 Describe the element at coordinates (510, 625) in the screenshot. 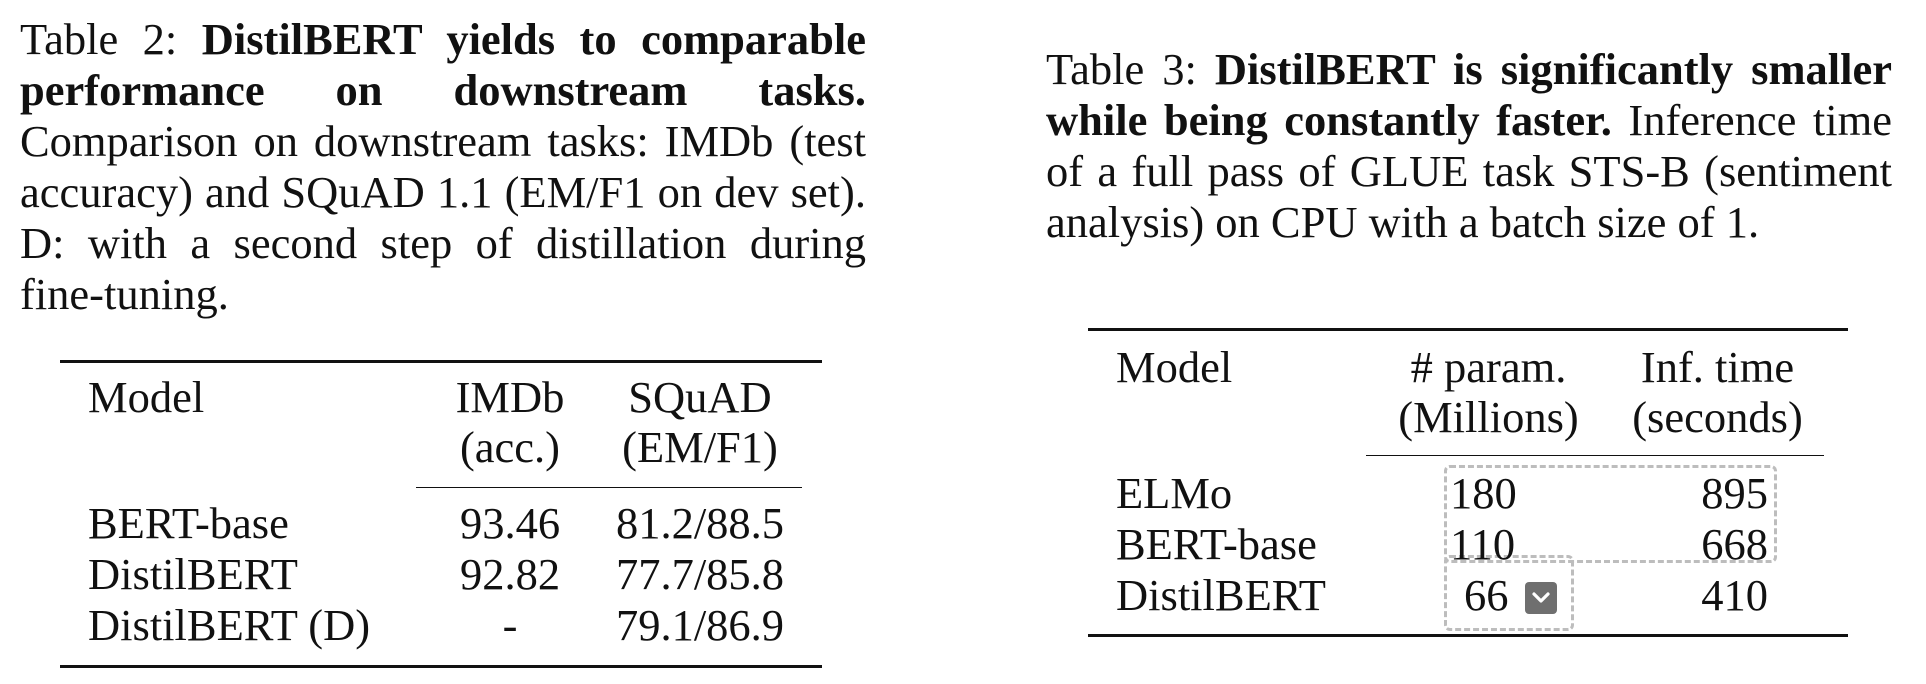

I see `table2-cell-imdb: -` at that location.